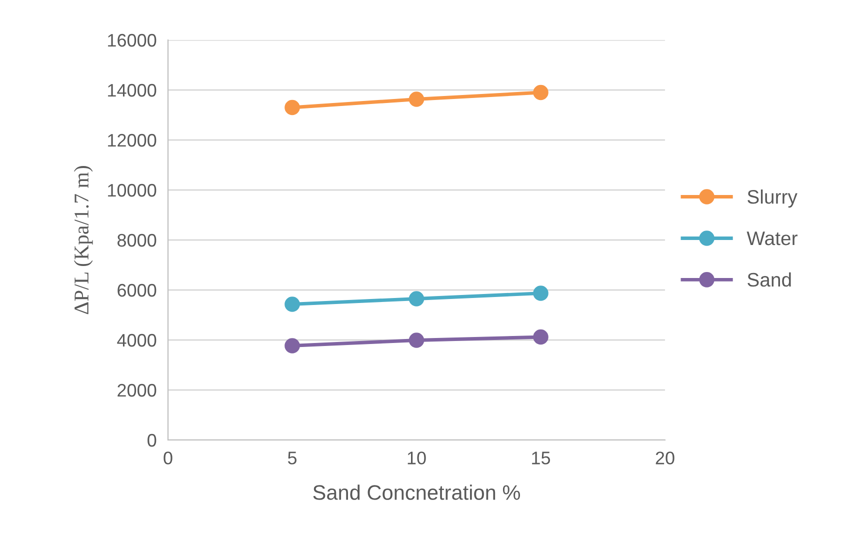  I want to click on y-tick-label: 10000, so click(132, 190).